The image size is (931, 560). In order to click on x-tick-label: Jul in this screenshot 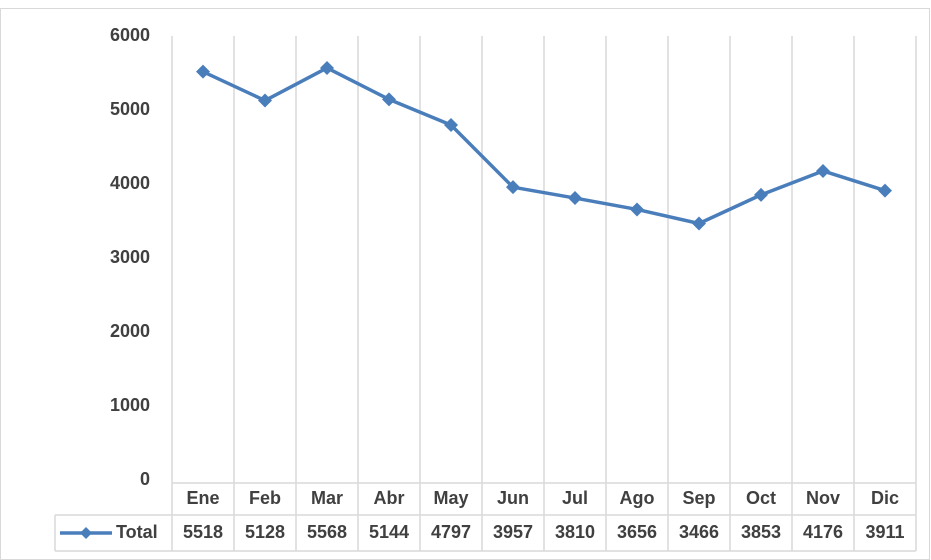, I will do `click(575, 498)`.